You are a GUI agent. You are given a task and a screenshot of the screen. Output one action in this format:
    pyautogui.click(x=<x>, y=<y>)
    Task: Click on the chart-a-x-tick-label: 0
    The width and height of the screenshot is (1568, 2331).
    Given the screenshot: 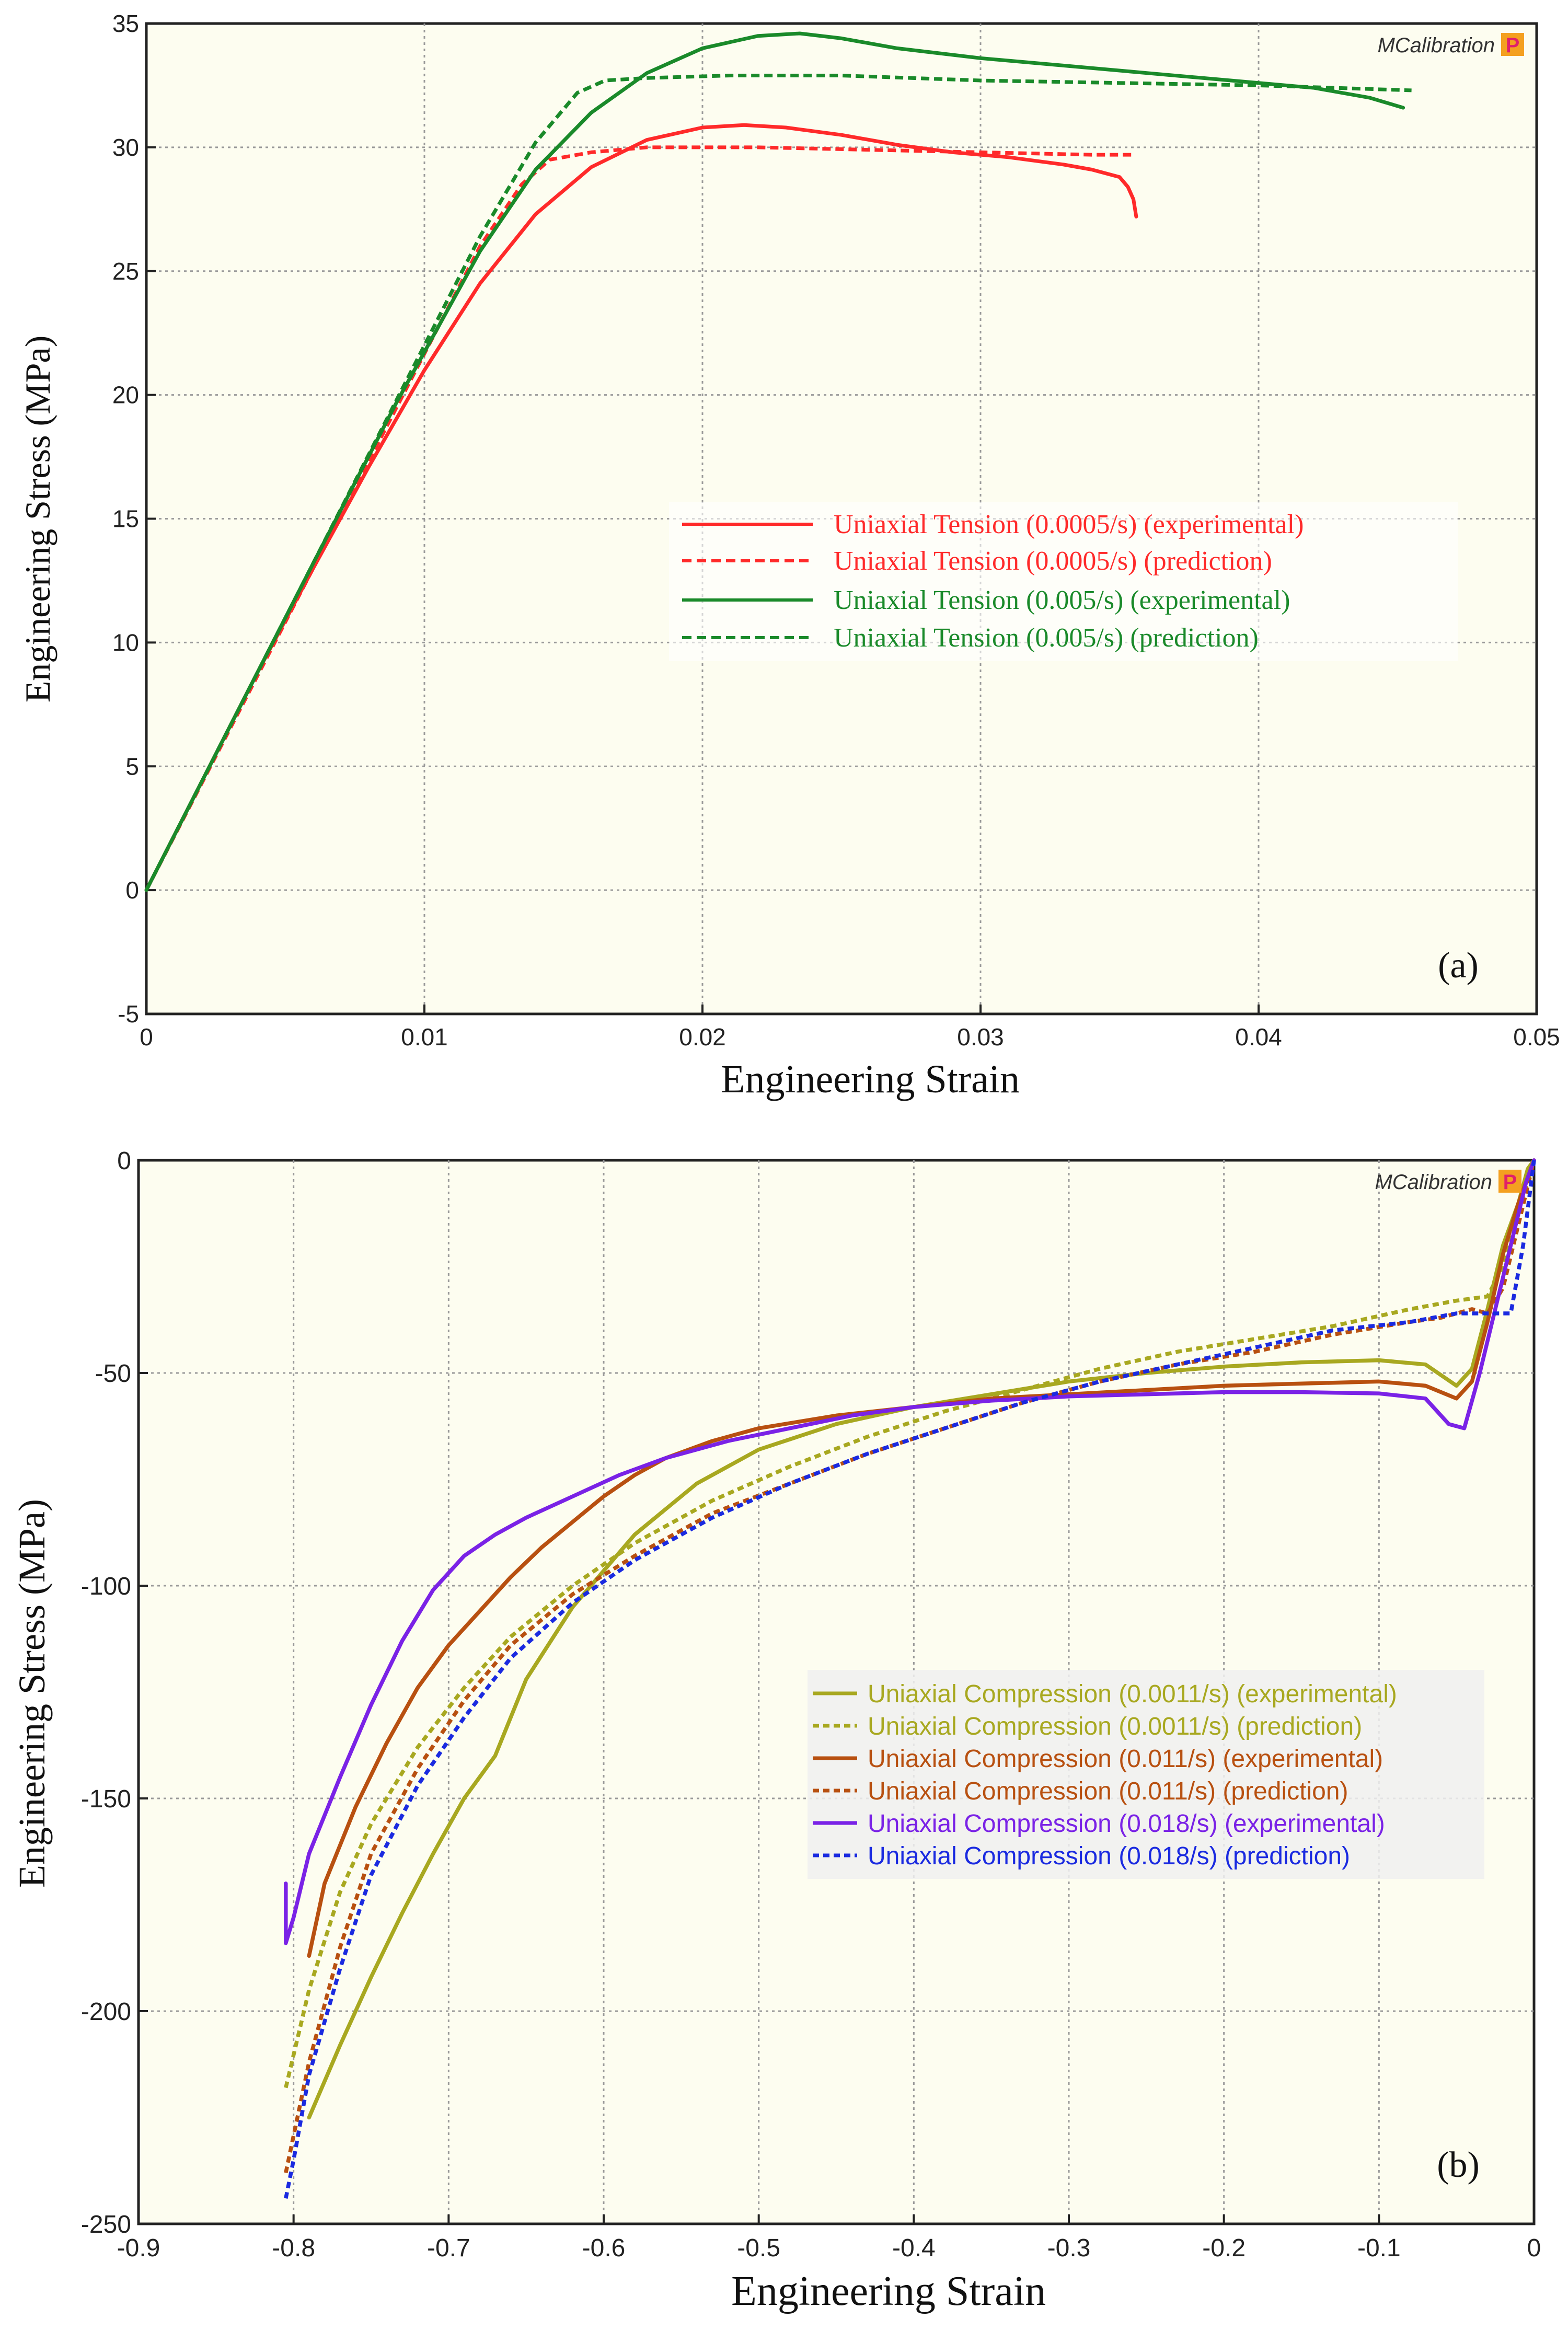 What is the action you would take?
    pyautogui.click(x=146, y=1037)
    